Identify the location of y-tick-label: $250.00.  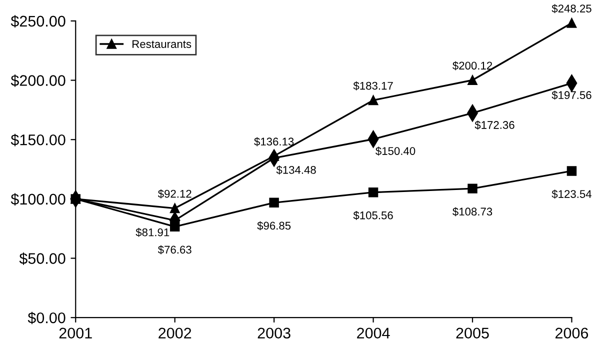
(38, 21).